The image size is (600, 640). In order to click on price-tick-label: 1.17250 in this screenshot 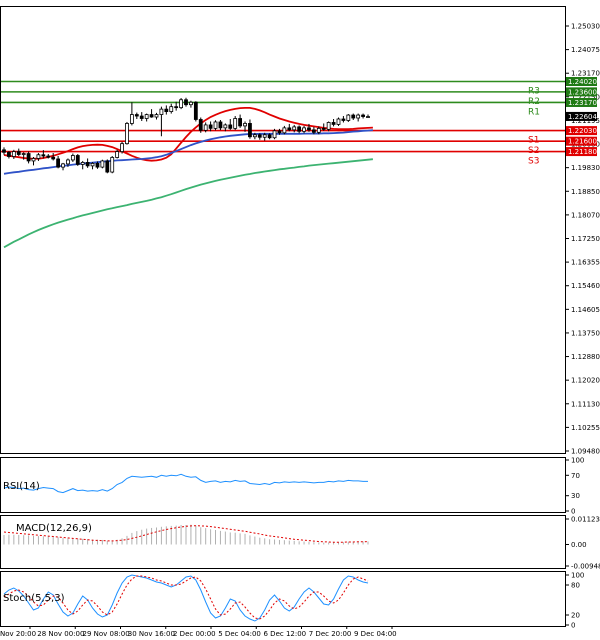, I will do `click(585, 239)`.